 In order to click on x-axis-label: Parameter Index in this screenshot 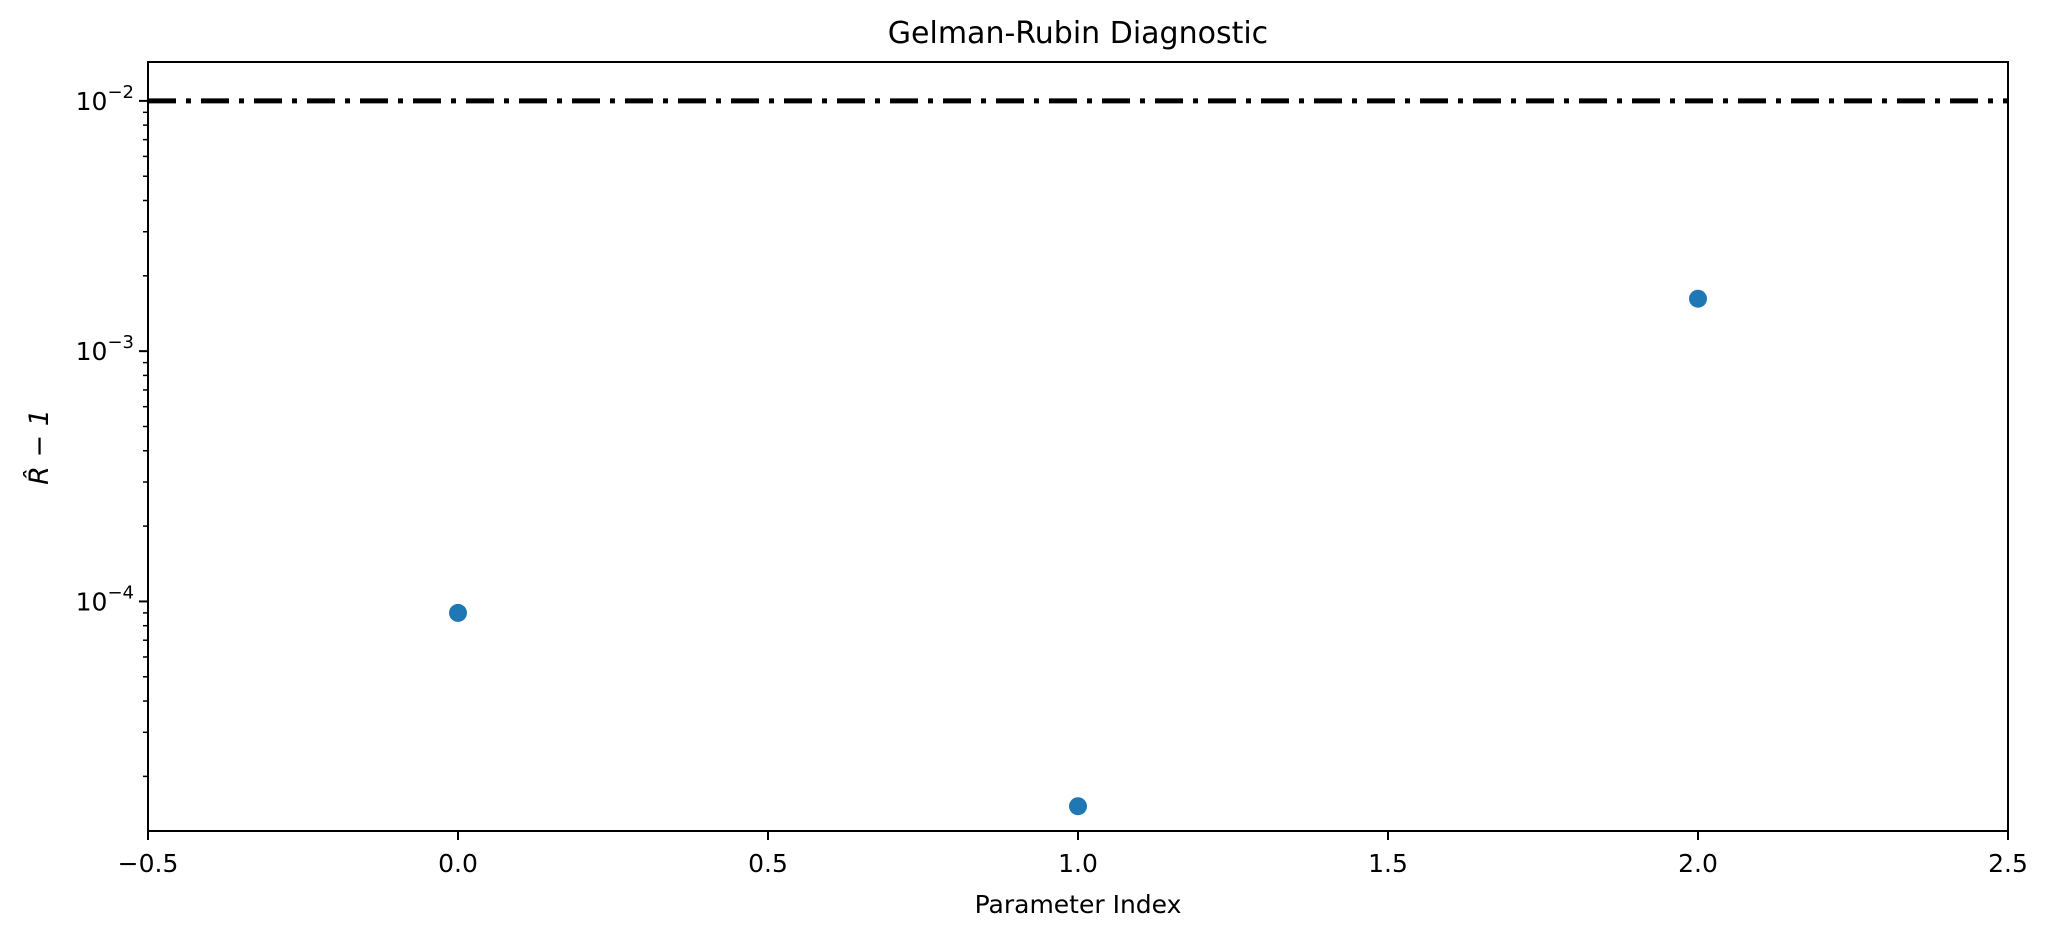, I will do `click(1078, 904)`.